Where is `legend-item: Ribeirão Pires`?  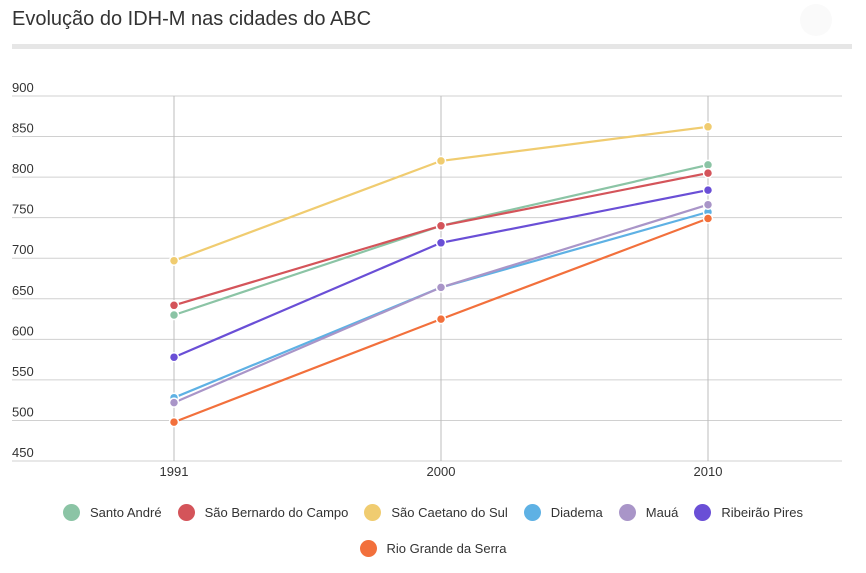
legend-item: Ribeirão Pires is located at coordinates (748, 512).